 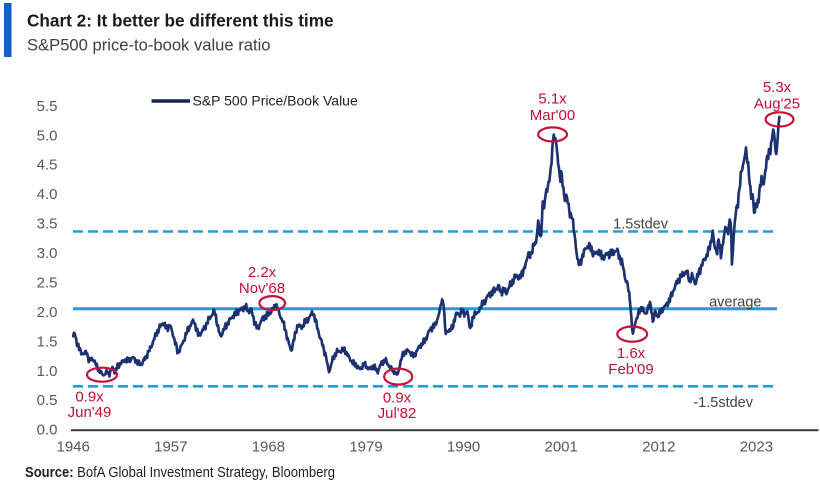 What do you see at coordinates (47, 283) in the screenshot?
I see `svg-text: 2.5` at bounding box center [47, 283].